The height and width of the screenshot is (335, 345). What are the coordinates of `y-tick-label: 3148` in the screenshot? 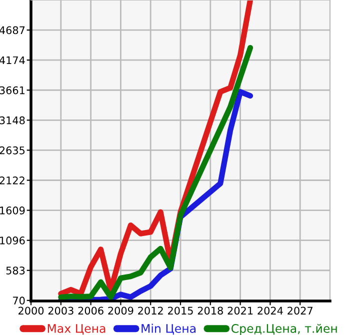 It's located at (12, 120).